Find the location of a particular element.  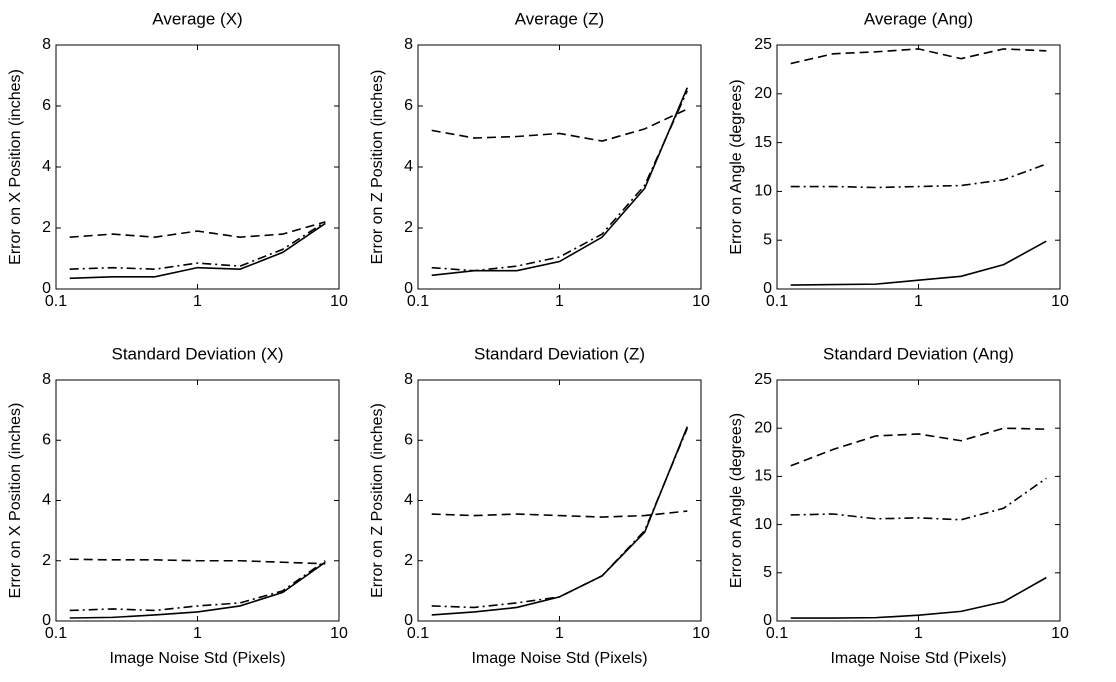

chart-title: Standard Deviation (Z) is located at coordinates (559, 353).